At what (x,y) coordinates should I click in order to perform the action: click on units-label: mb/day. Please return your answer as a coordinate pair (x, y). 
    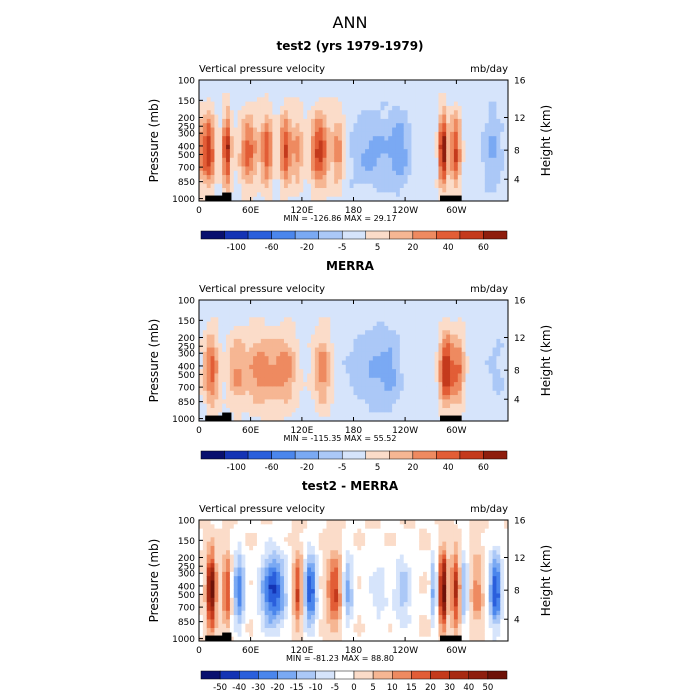
    Looking at the image, I should click on (489, 509).